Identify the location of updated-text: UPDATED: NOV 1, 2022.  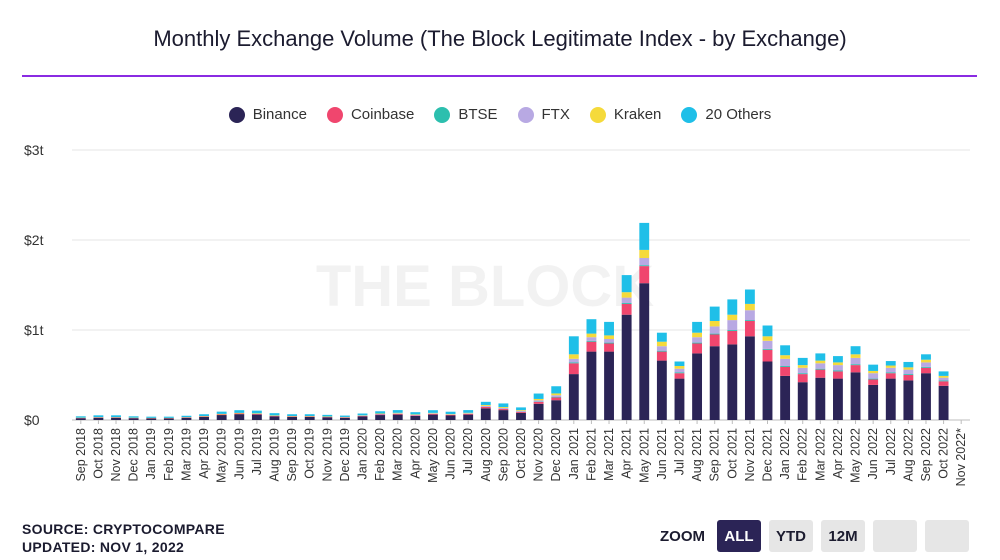
(103, 547).